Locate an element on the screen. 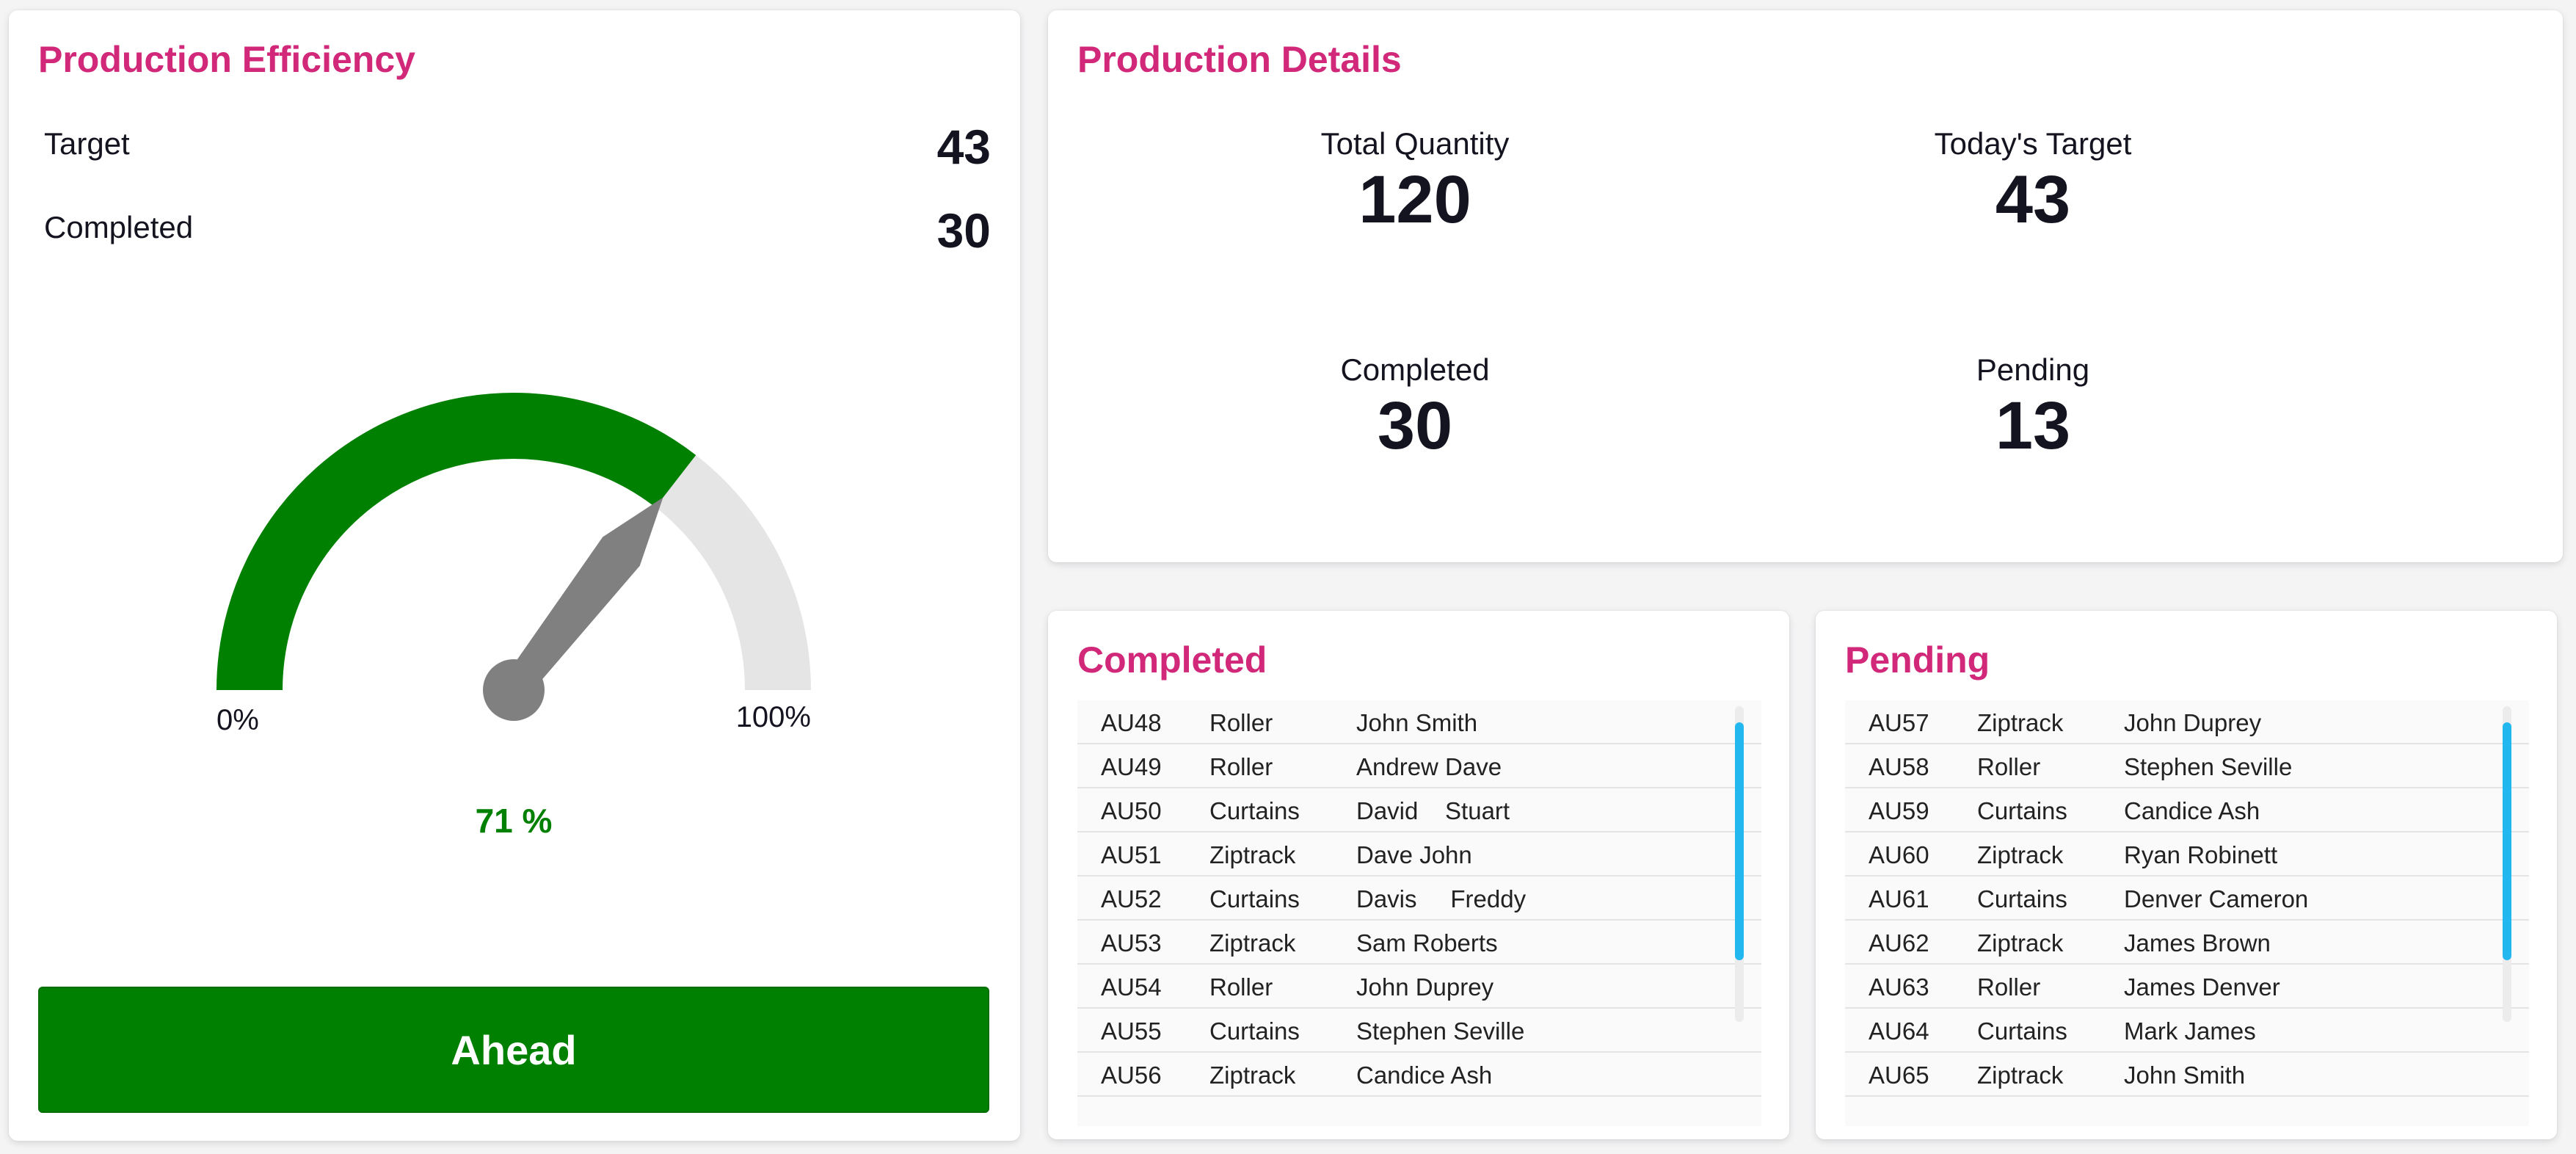 The image size is (2576, 1154). total-quantity-label: Total Quantity is located at coordinates (1415, 143).